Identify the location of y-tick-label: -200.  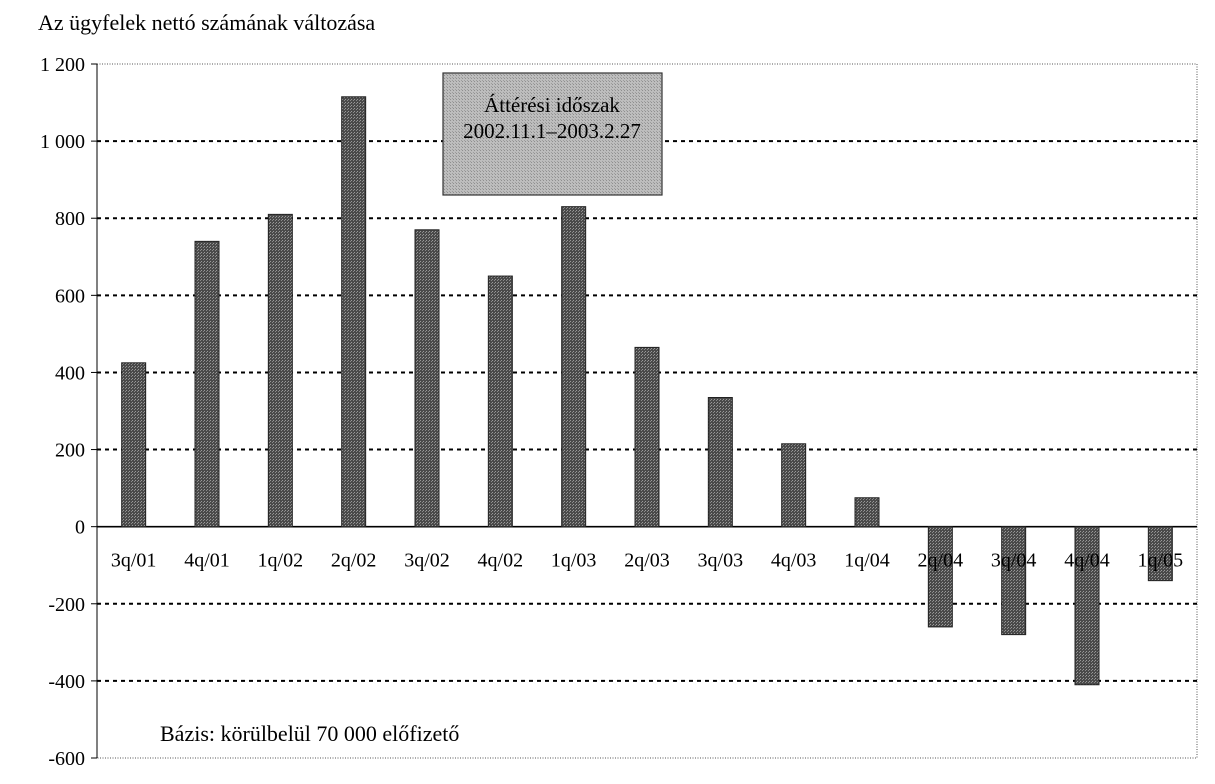
(66, 605).